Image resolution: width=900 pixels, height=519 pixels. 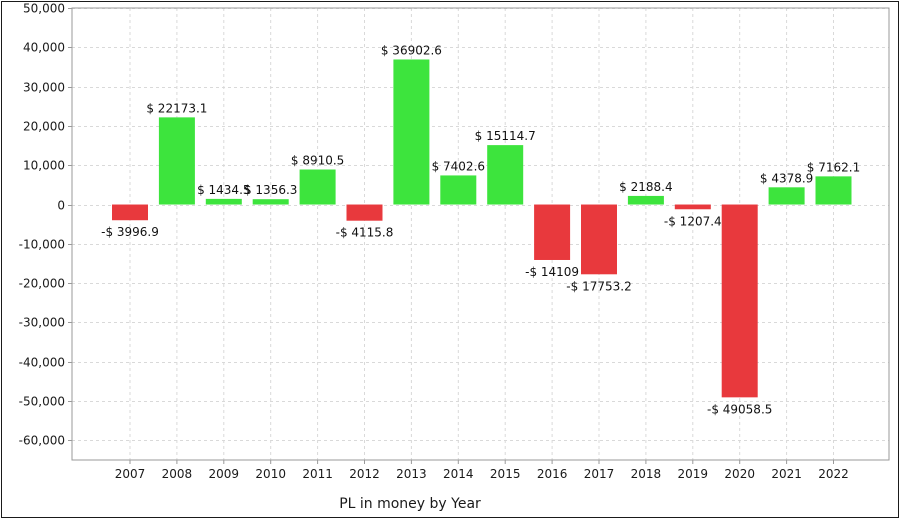 What do you see at coordinates (270, 190) in the screenshot?
I see `data-label-2010: $ 1356.3` at bounding box center [270, 190].